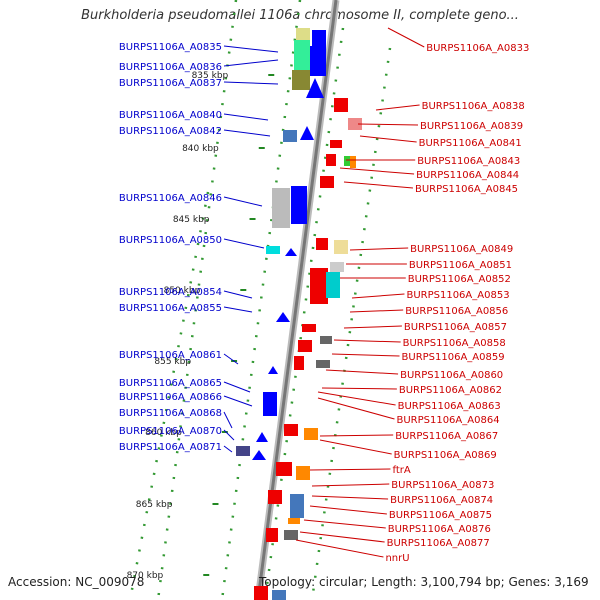  I want to click on gene-label-right: BURPS1106A_A0841, so click(470, 143).